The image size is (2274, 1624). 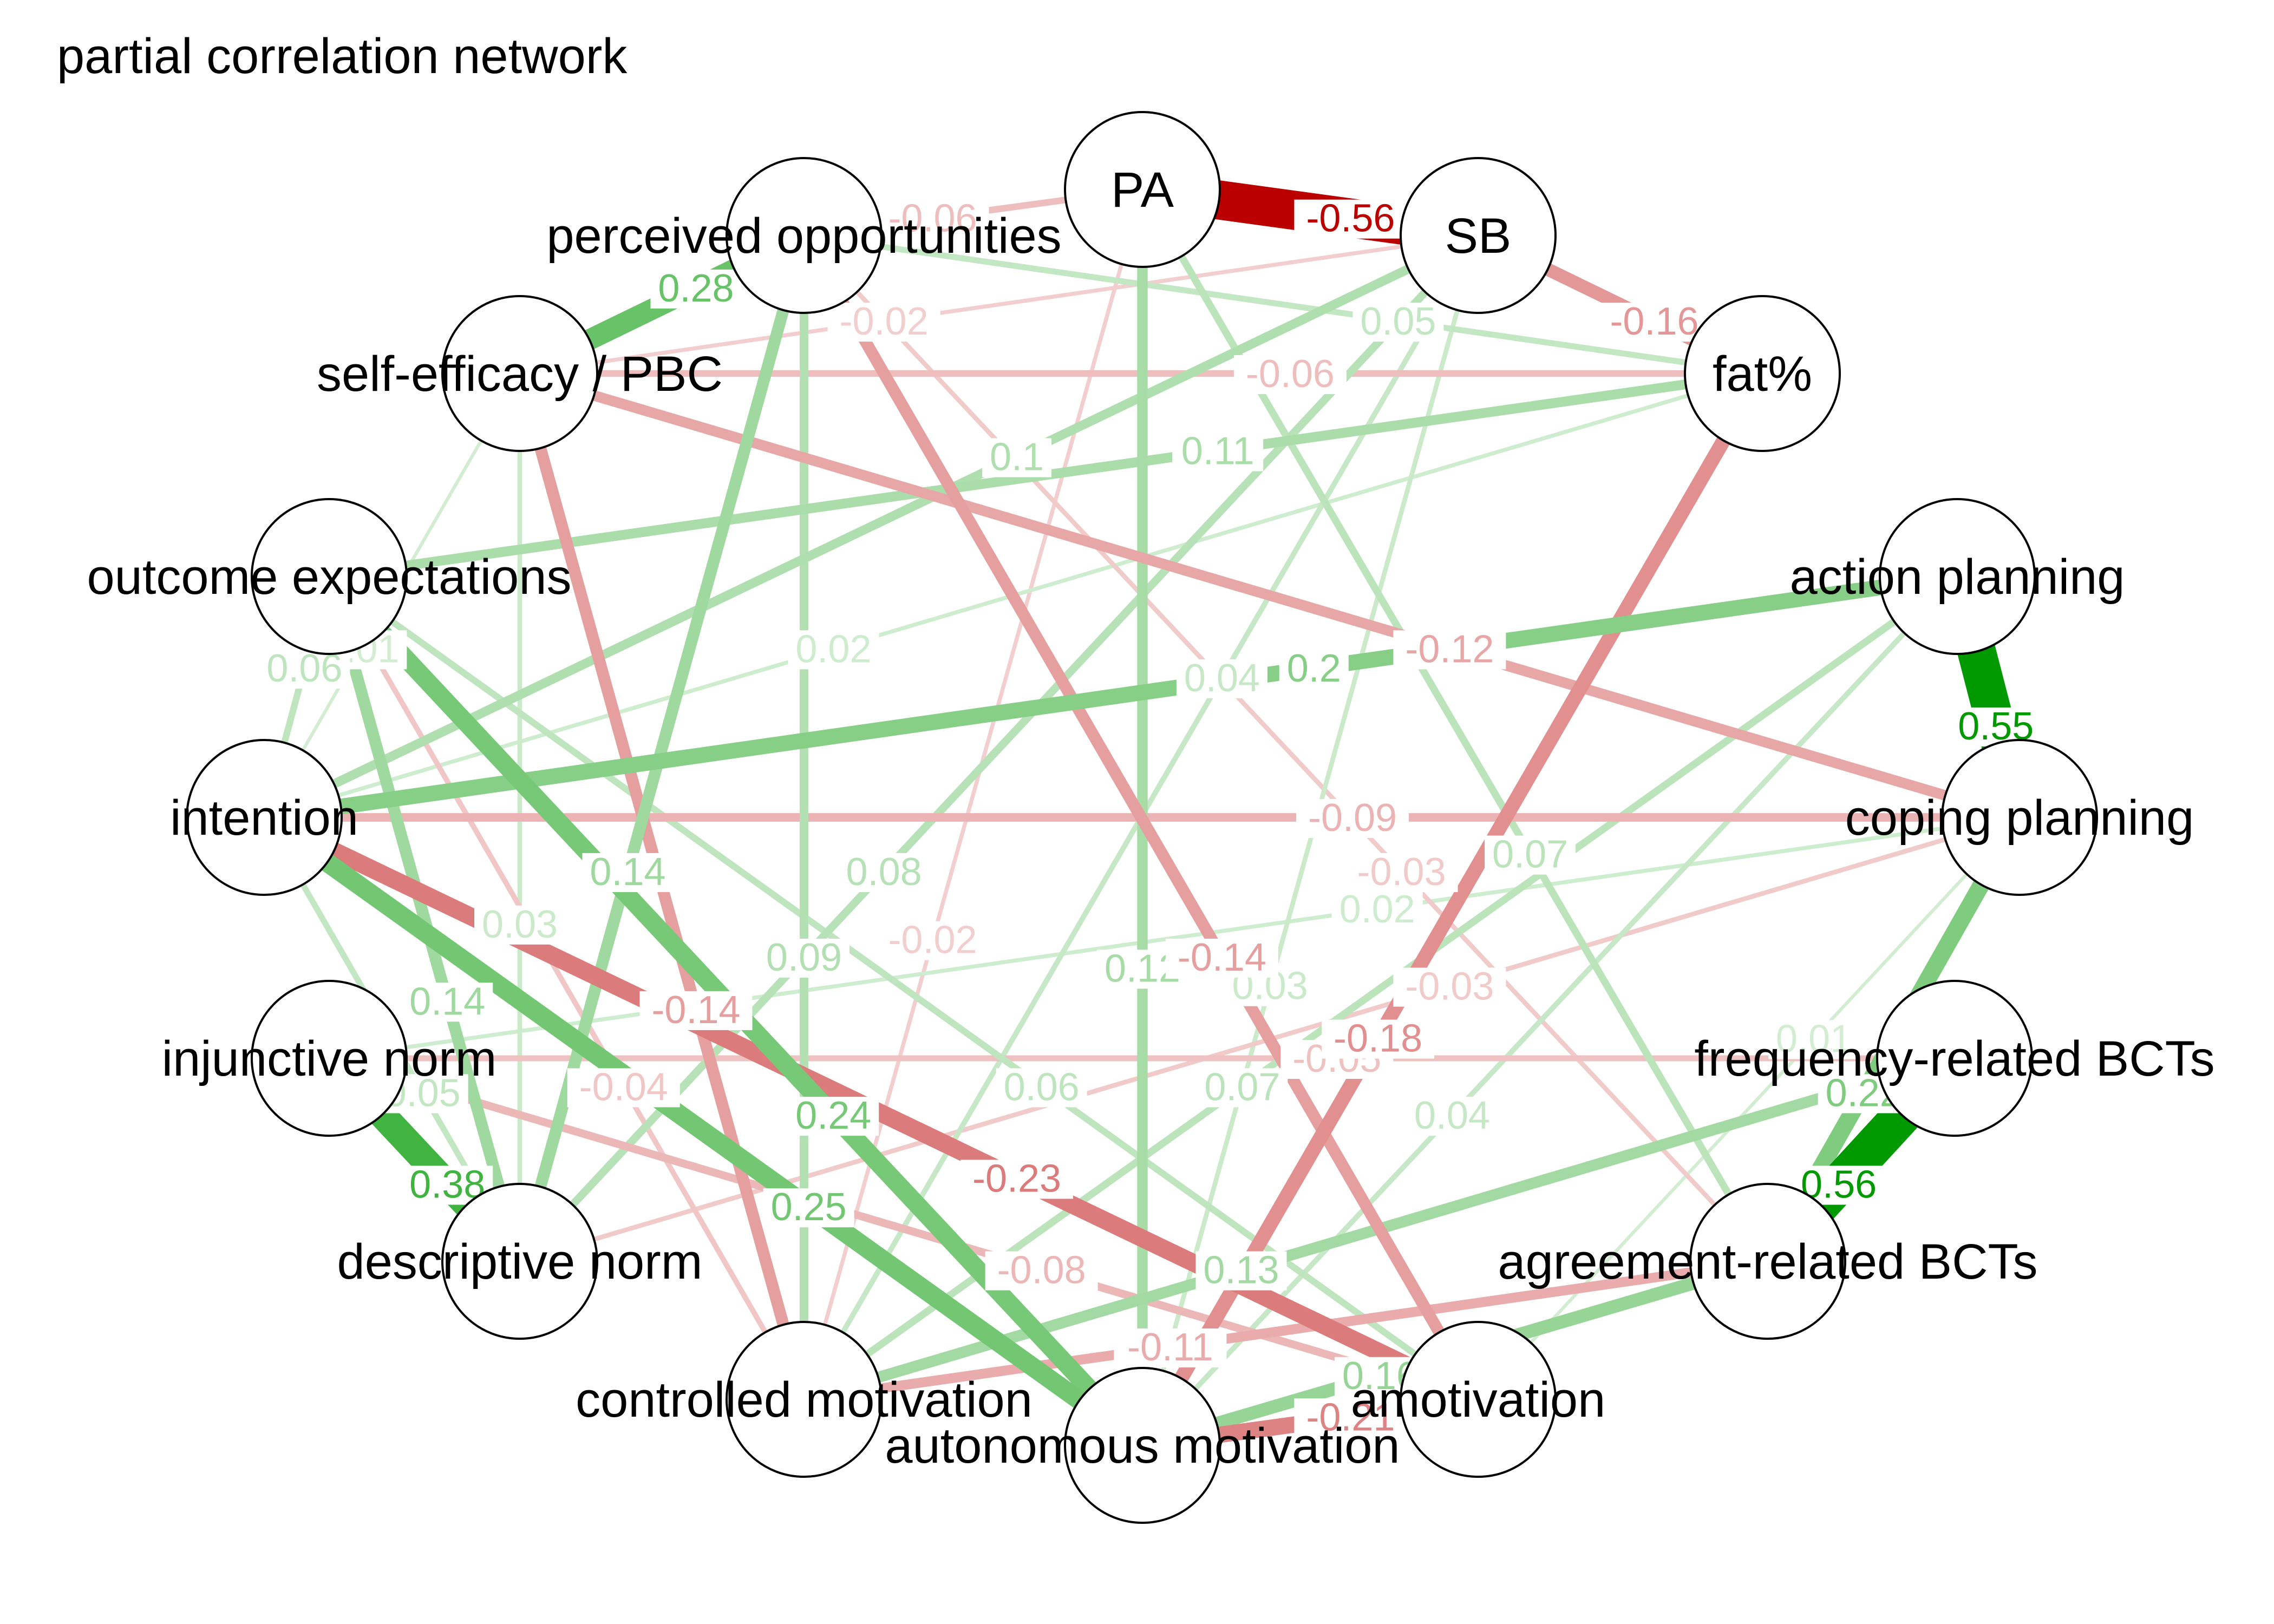 What do you see at coordinates (974, 794) in the screenshot?
I see `edge-PA-cm` at bounding box center [974, 794].